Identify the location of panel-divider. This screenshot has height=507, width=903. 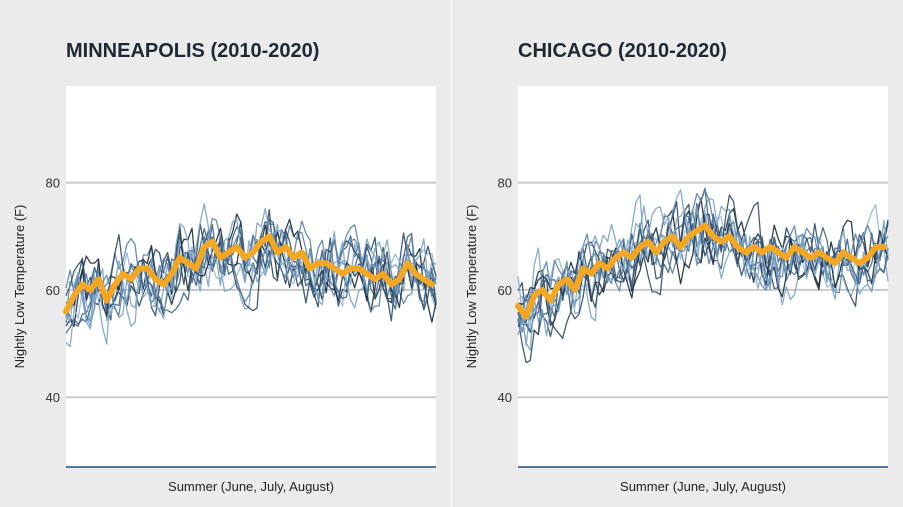
(451, 253).